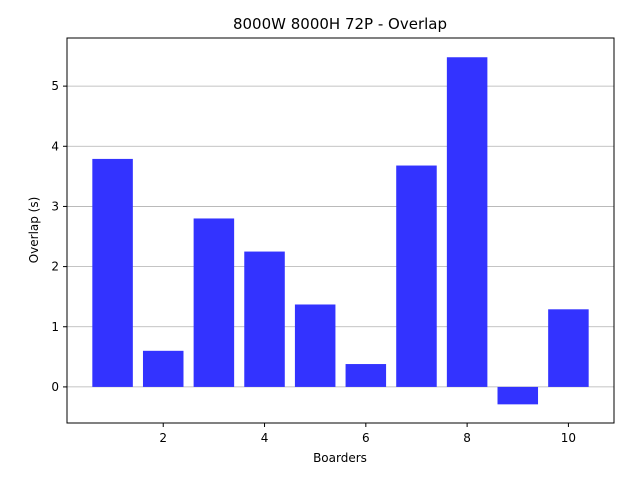 The height and width of the screenshot is (485, 640). I want to click on chart-title: 8000W 8000H 72P - Overlap, so click(340, 24).